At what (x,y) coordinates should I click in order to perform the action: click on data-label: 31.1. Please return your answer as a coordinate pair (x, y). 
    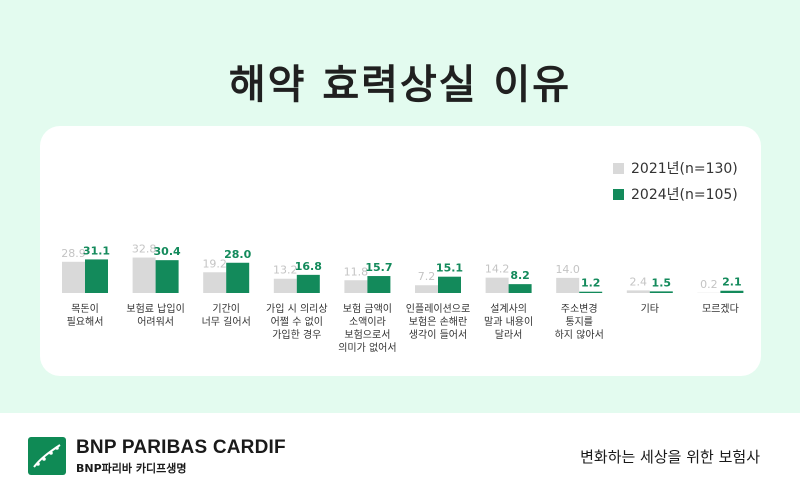
    Looking at the image, I should click on (96, 250).